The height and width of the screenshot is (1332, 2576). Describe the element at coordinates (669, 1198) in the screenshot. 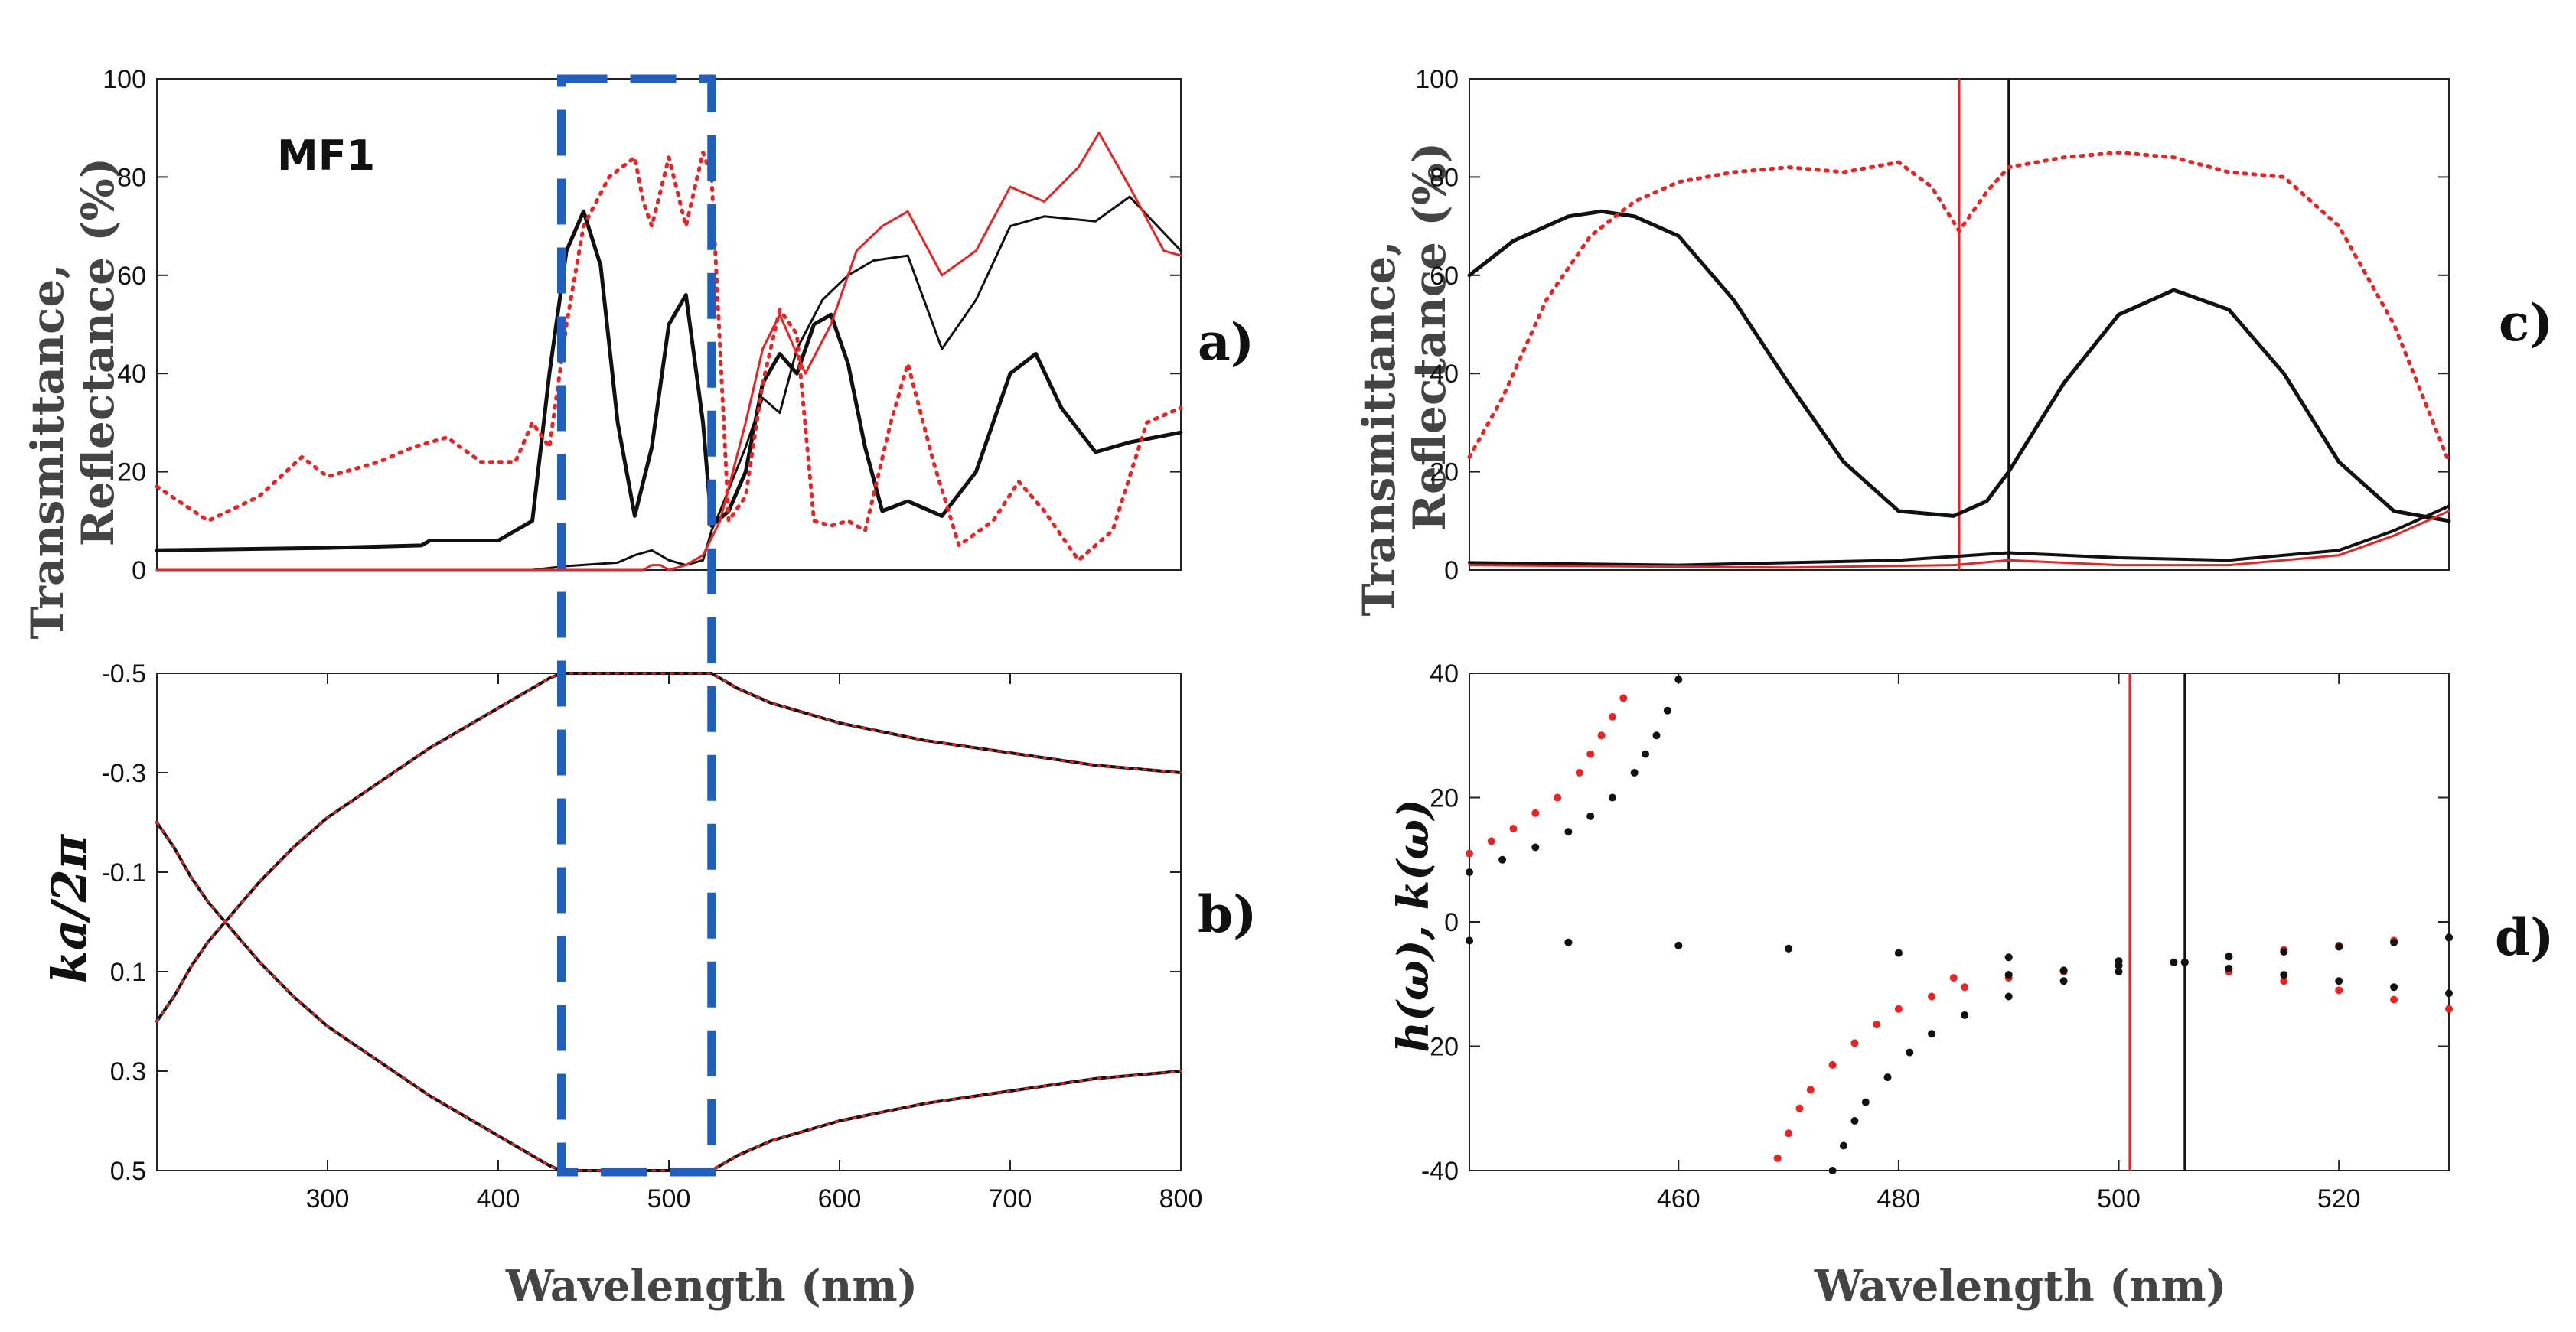

I see `xtick-label-b: 500` at that location.